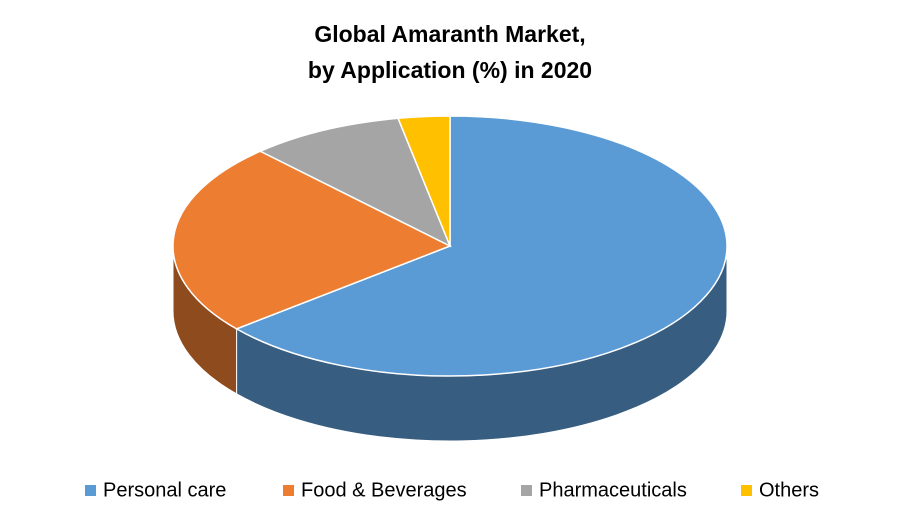 The height and width of the screenshot is (525, 900). Describe the element at coordinates (449, 34) in the screenshot. I see `chart-title: Global Amaranth Market,` at that location.